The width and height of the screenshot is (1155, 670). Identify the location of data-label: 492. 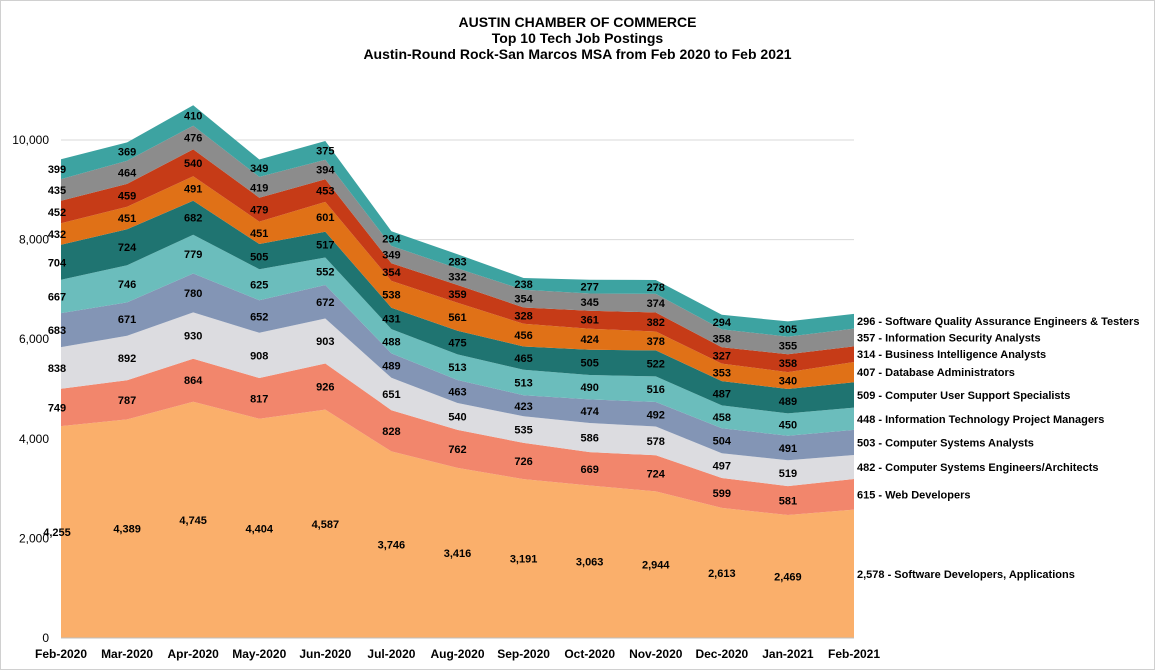
(656, 415).